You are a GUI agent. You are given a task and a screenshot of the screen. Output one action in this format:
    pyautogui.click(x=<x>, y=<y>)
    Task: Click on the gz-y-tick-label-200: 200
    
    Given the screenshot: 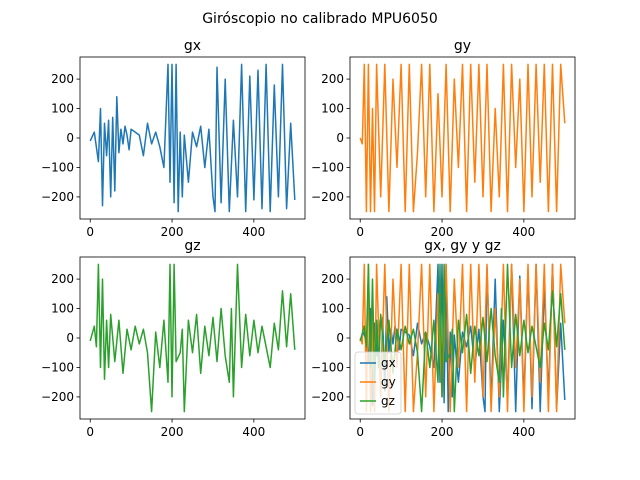 What is the action you would take?
    pyautogui.click(x=62, y=279)
    